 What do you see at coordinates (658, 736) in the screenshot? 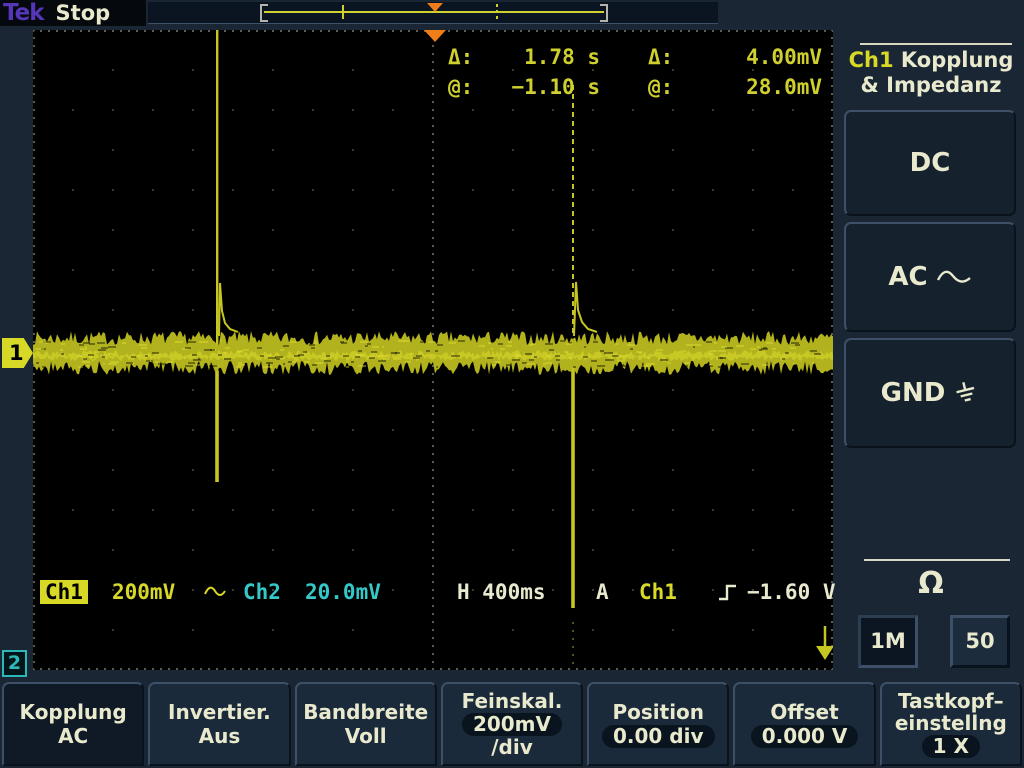
I see `bottomkey-position-value: 0.00 div` at bounding box center [658, 736].